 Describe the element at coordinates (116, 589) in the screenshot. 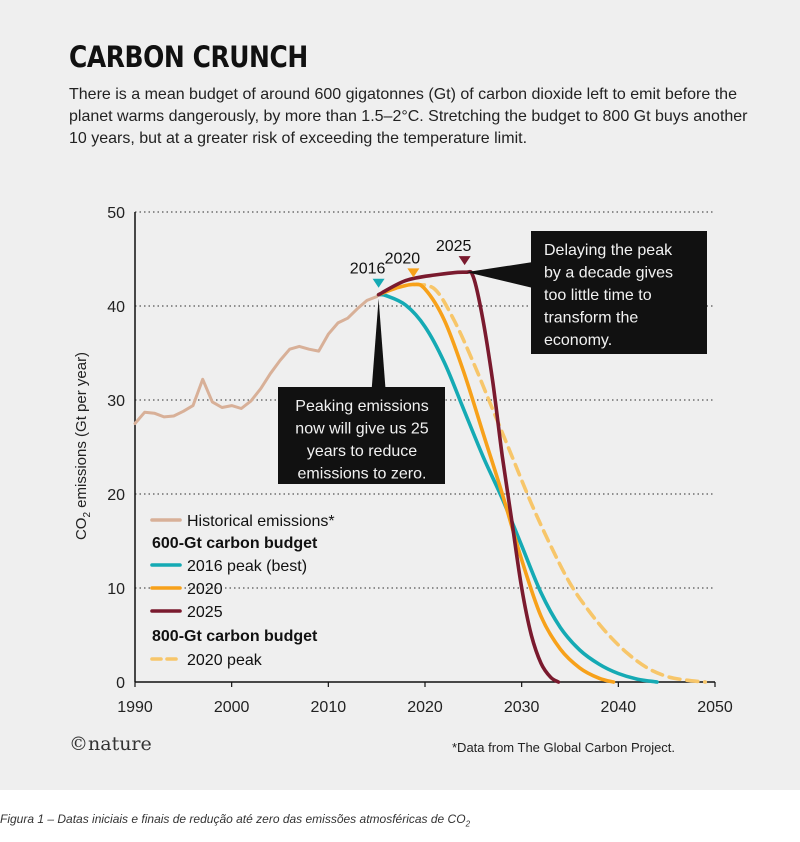

I see `y-tick-10: 10` at that location.